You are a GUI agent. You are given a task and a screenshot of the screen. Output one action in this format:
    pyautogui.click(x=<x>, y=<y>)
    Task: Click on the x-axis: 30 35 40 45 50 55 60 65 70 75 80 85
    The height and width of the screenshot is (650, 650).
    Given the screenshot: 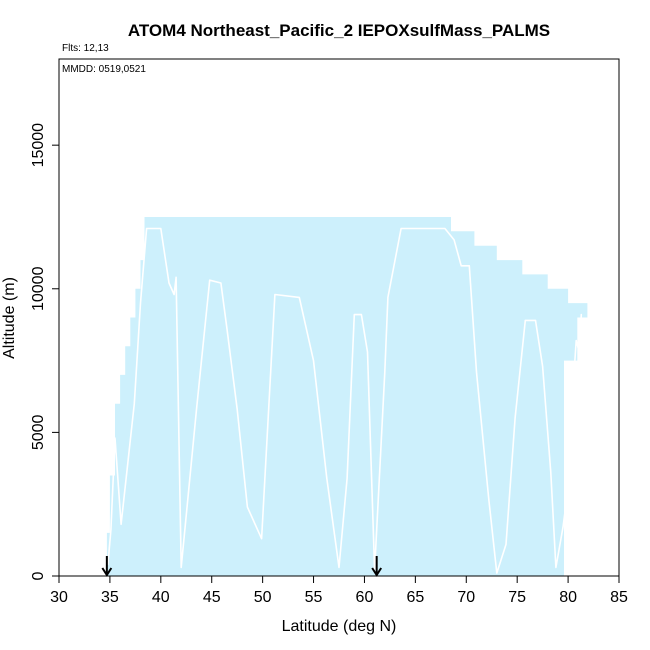 What is the action you would take?
    pyautogui.click(x=339, y=591)
    